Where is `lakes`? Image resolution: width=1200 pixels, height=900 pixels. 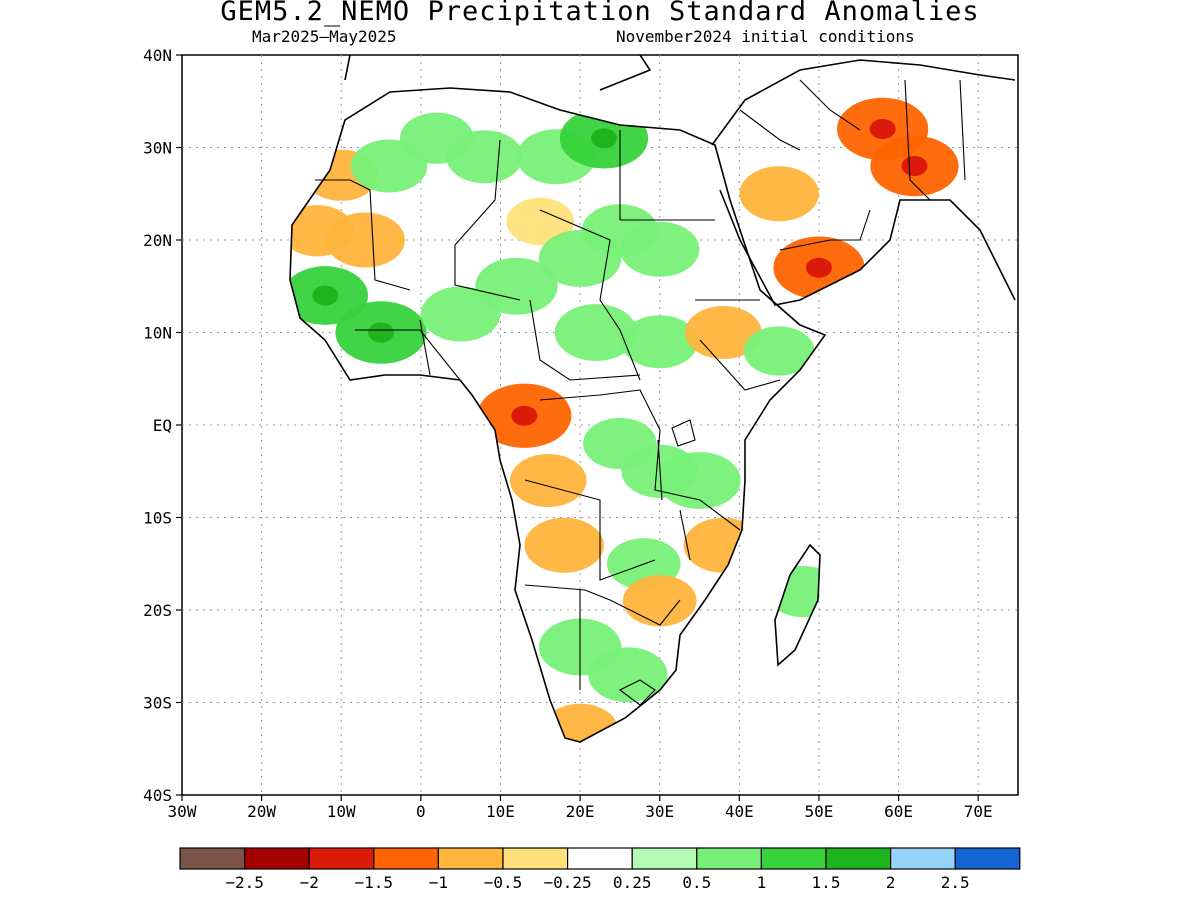 lakes is located at coordinates (676, 490).